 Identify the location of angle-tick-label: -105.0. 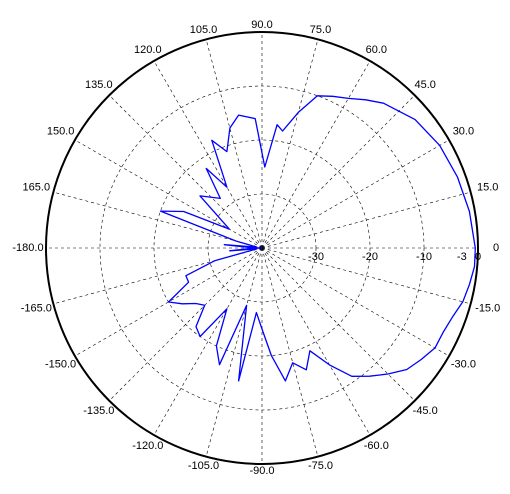
(203, 466).